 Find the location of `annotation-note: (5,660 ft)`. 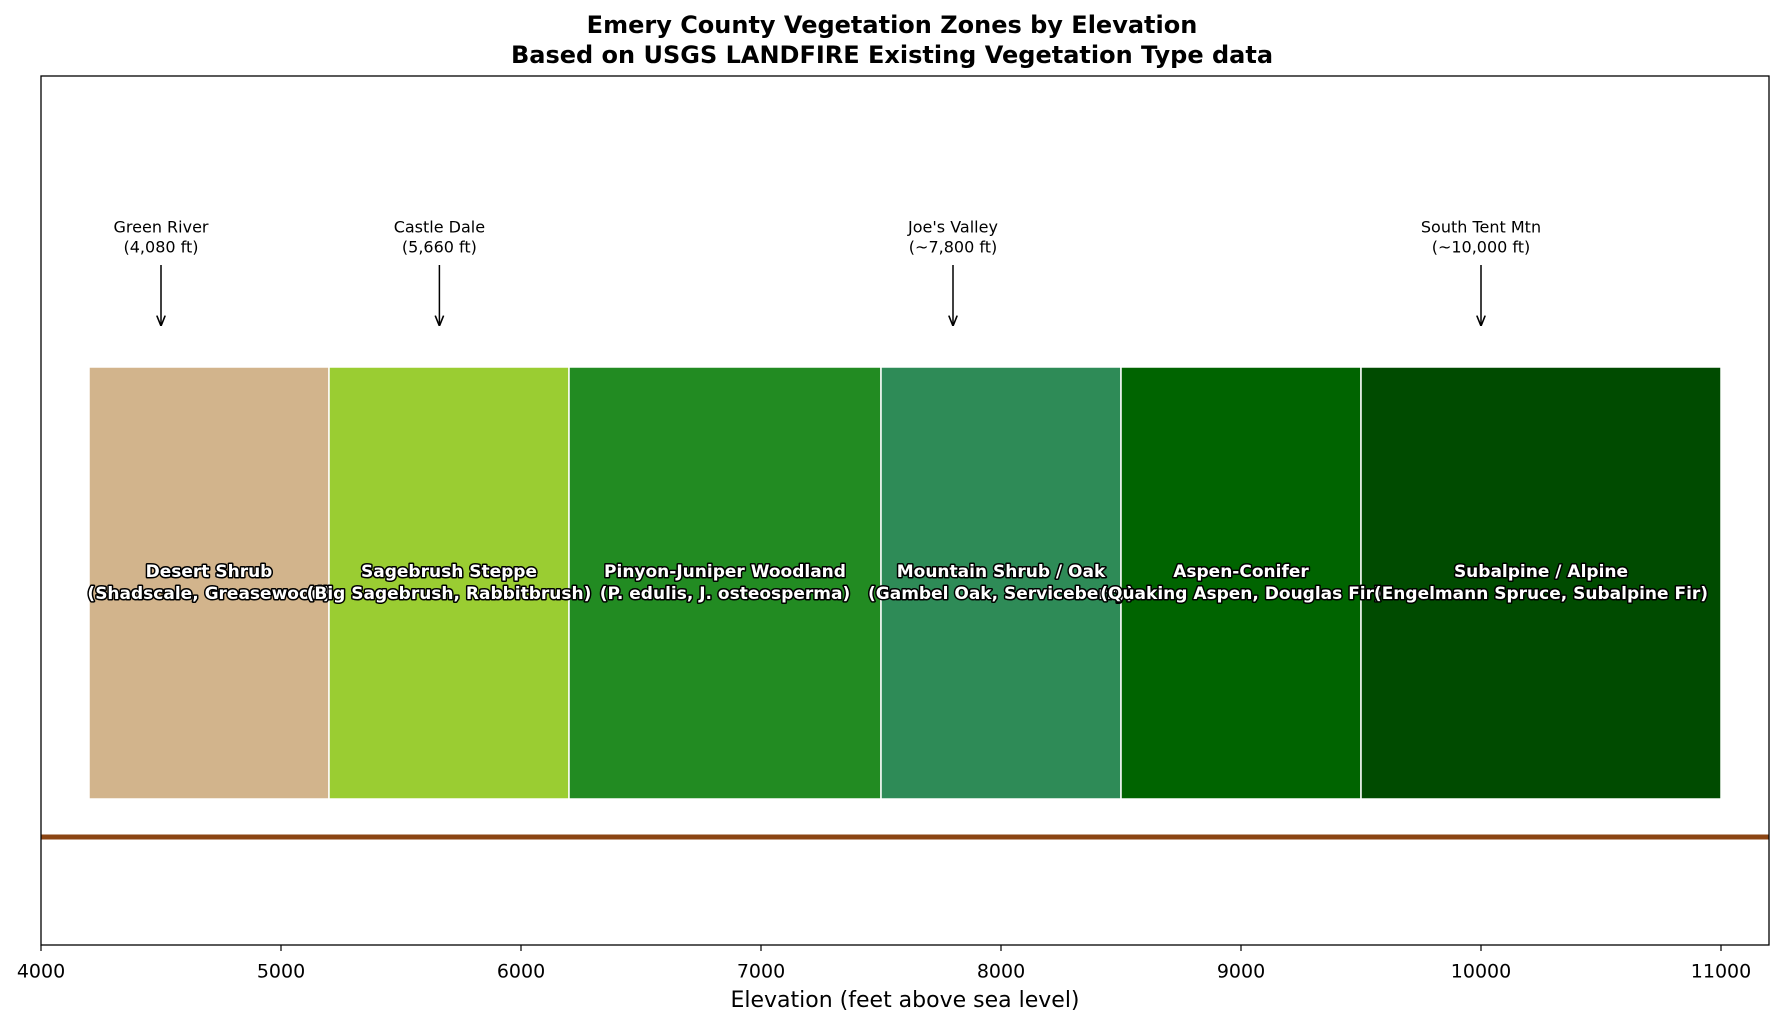

annotation-note: (5,660 ft) is located at coordinates (439, 247).